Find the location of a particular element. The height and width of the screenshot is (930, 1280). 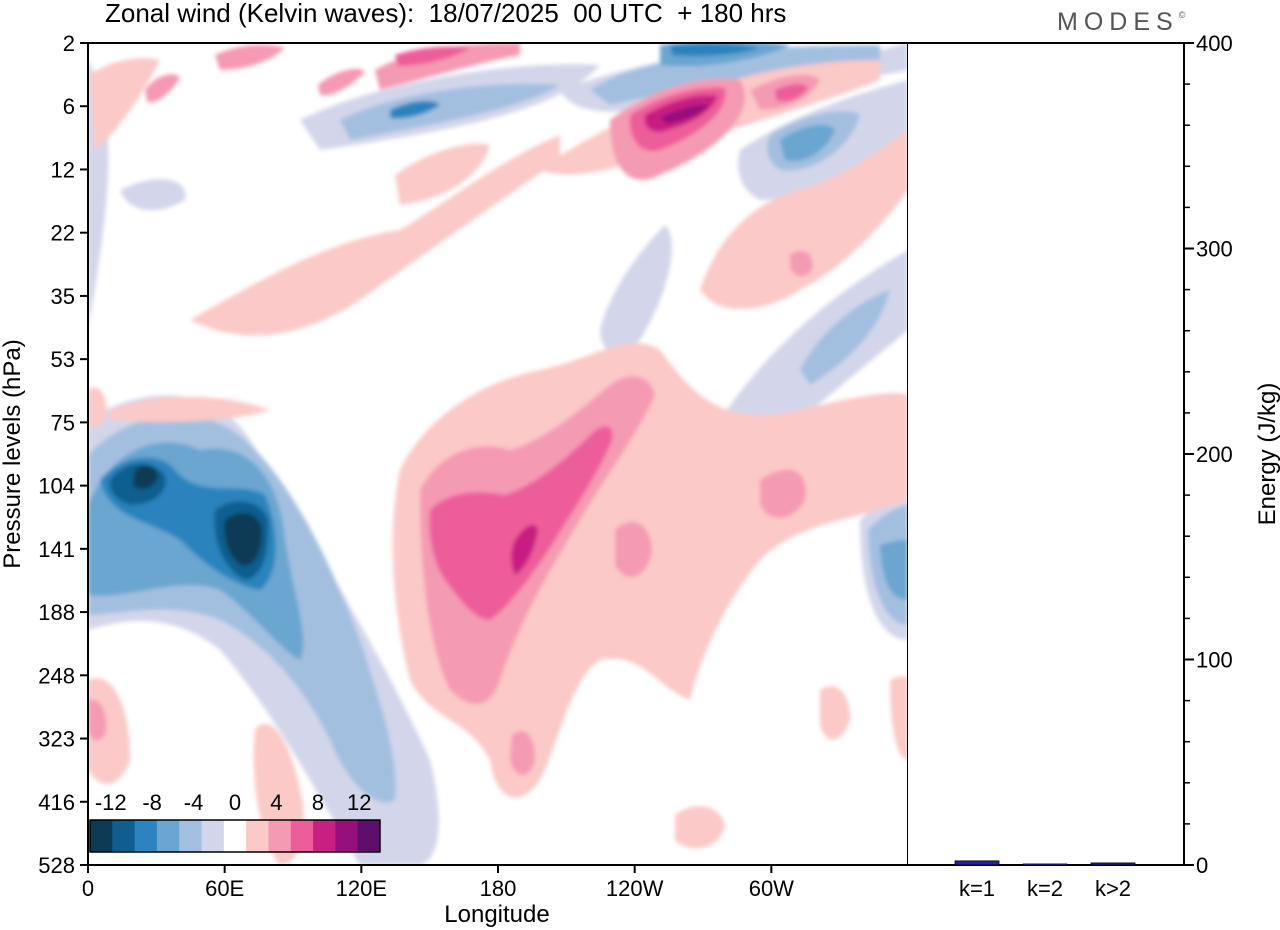

colorbar-tick-label: -12 is located at coordinates (111, 802).